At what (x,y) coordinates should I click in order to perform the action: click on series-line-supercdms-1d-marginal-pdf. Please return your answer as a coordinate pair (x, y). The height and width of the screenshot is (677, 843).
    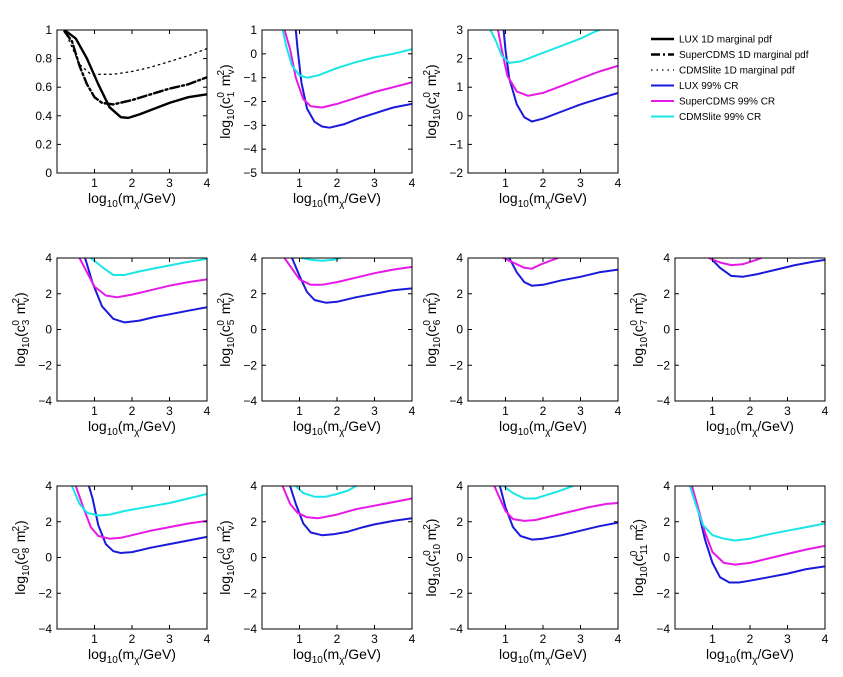
    Looking at the image, I should click on (135, 68).